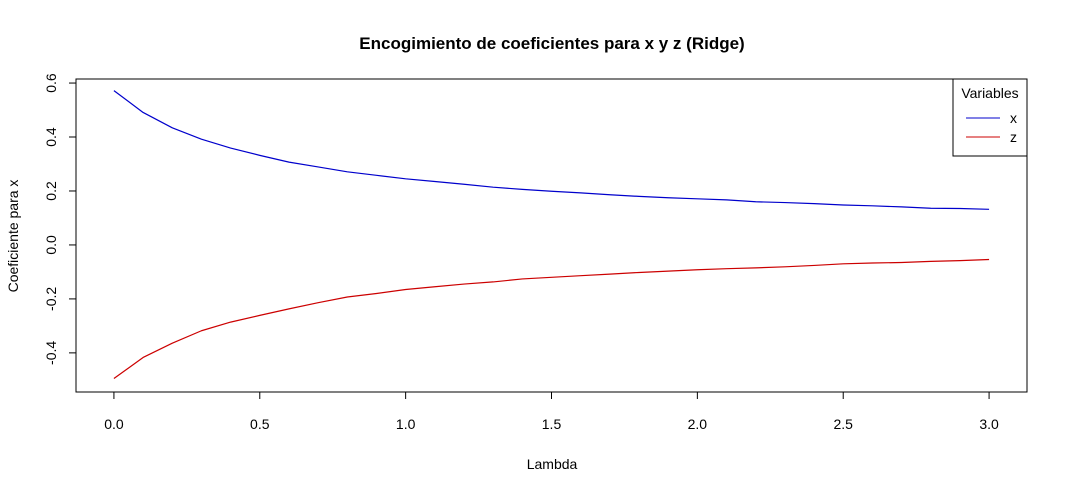  What do you see at coordinates (1013, 118) in the screenshot?
I see `legend-label-x: x` at bounding box center [1013, 118].